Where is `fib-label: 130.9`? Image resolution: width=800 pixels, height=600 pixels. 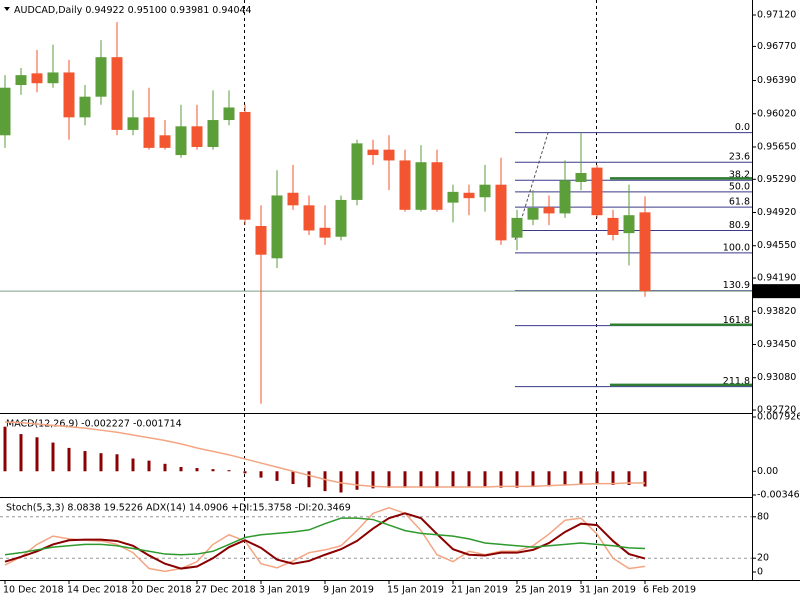
fib-label: 130.9 is located at coordinates (736, 285).